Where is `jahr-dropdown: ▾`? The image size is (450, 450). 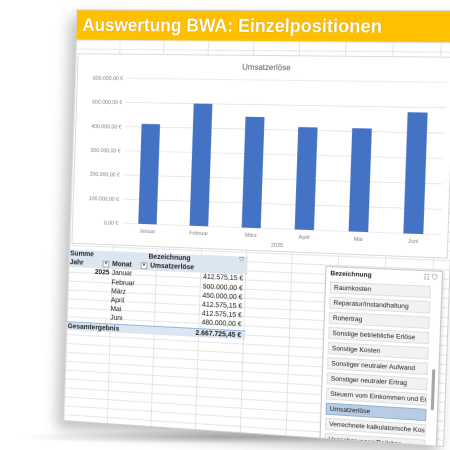 jahr-dropdown: ▾ is located at coordinates (106, 264).